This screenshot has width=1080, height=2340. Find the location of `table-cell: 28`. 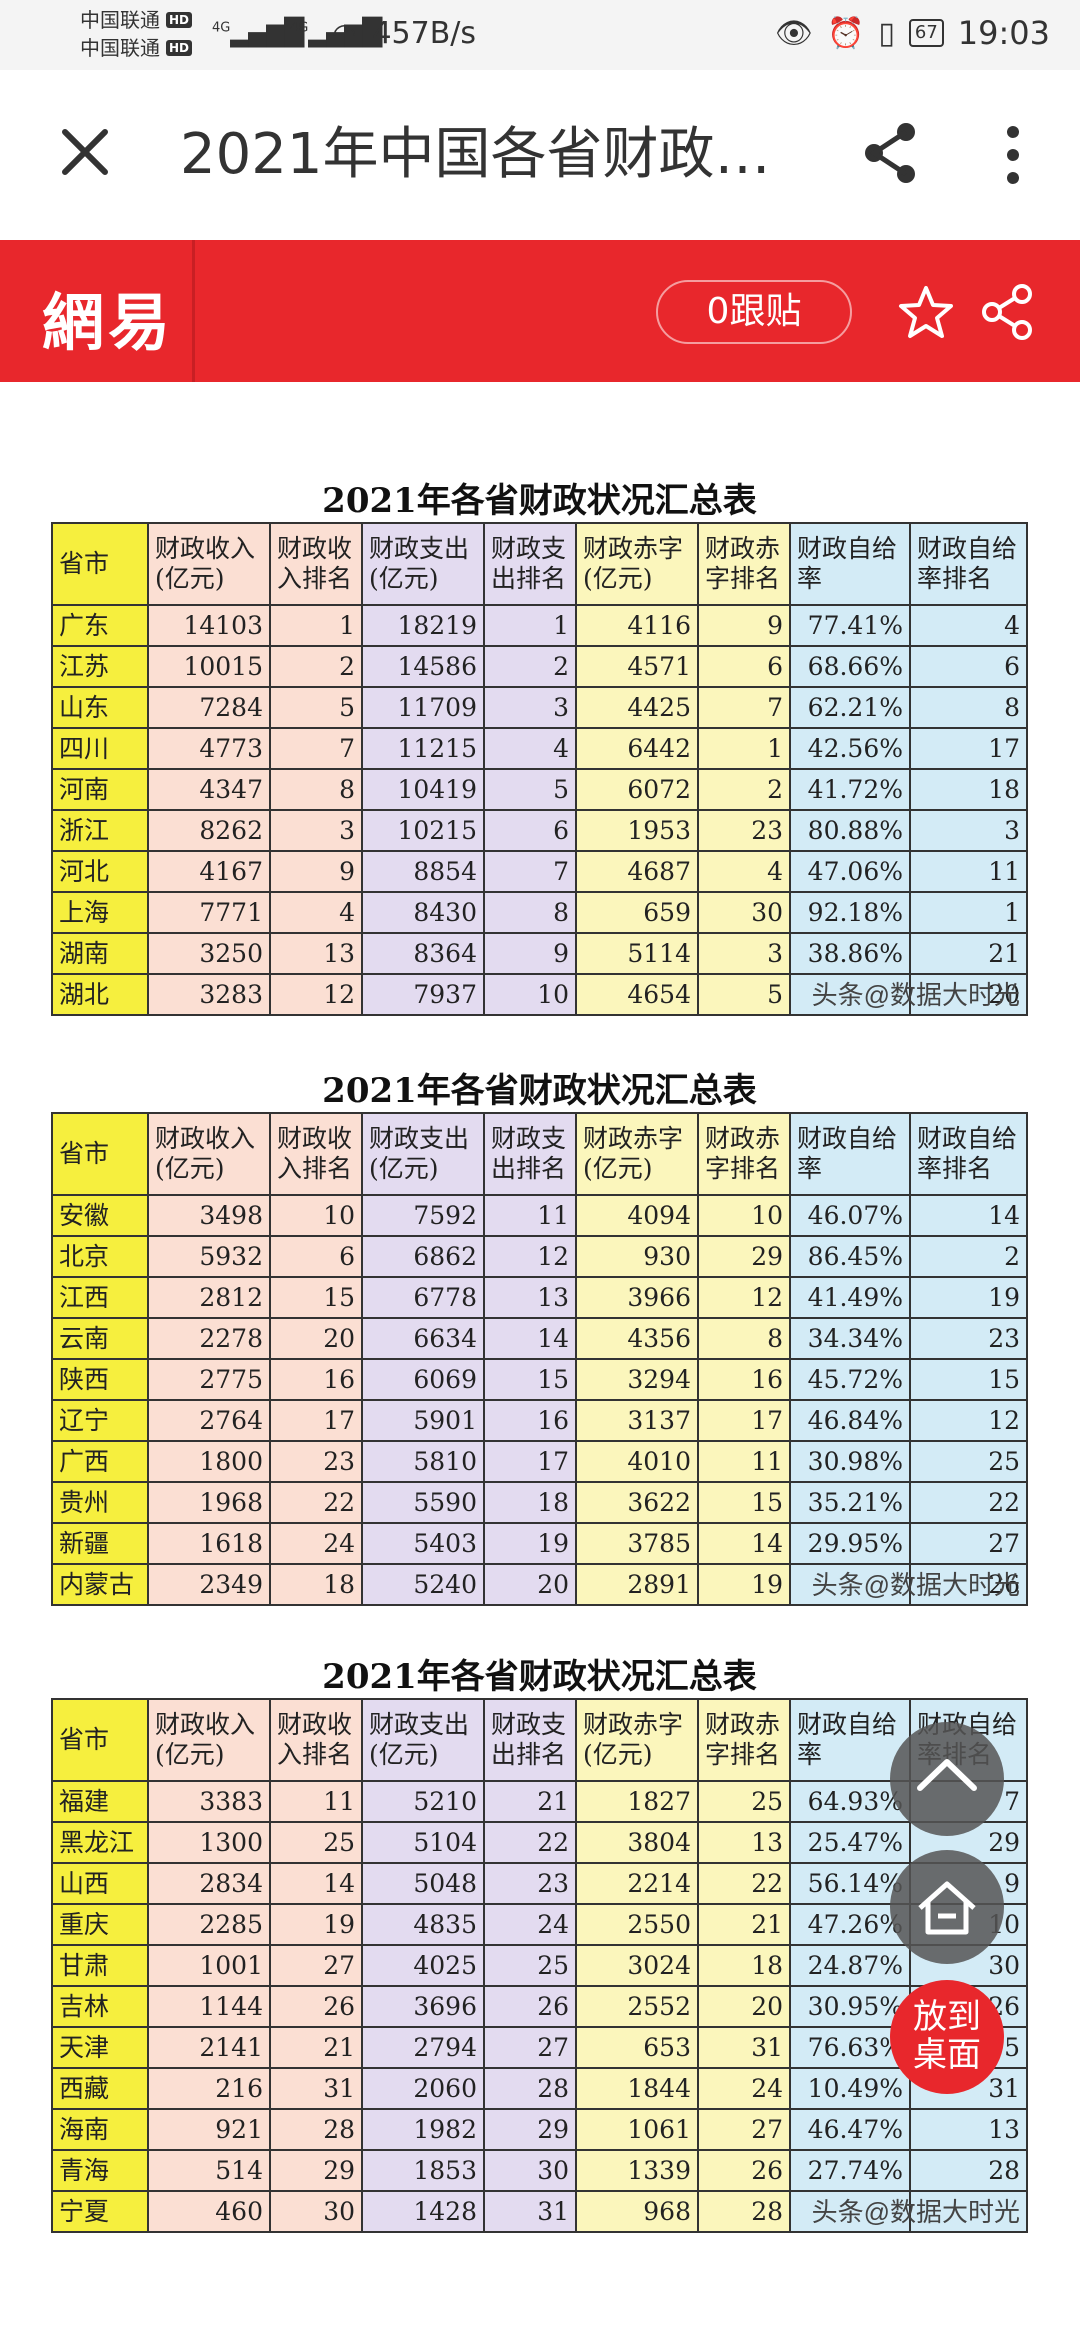

table-cell: 28 is located at coordinates (968, 2170).